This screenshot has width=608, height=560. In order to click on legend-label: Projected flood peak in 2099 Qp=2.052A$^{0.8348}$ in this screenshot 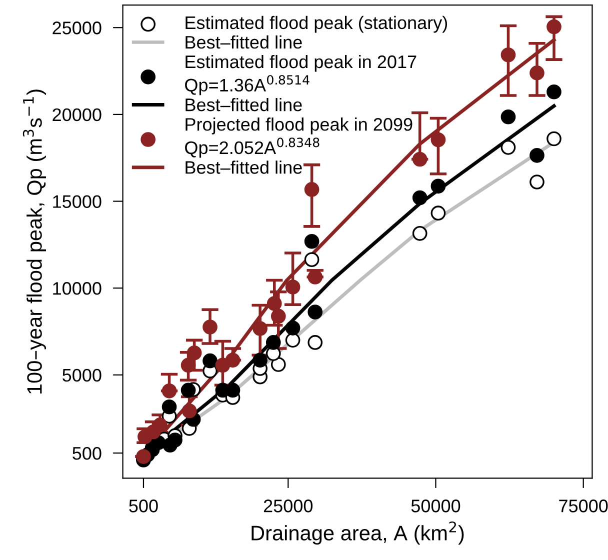, I will do `click(298, 138)`.